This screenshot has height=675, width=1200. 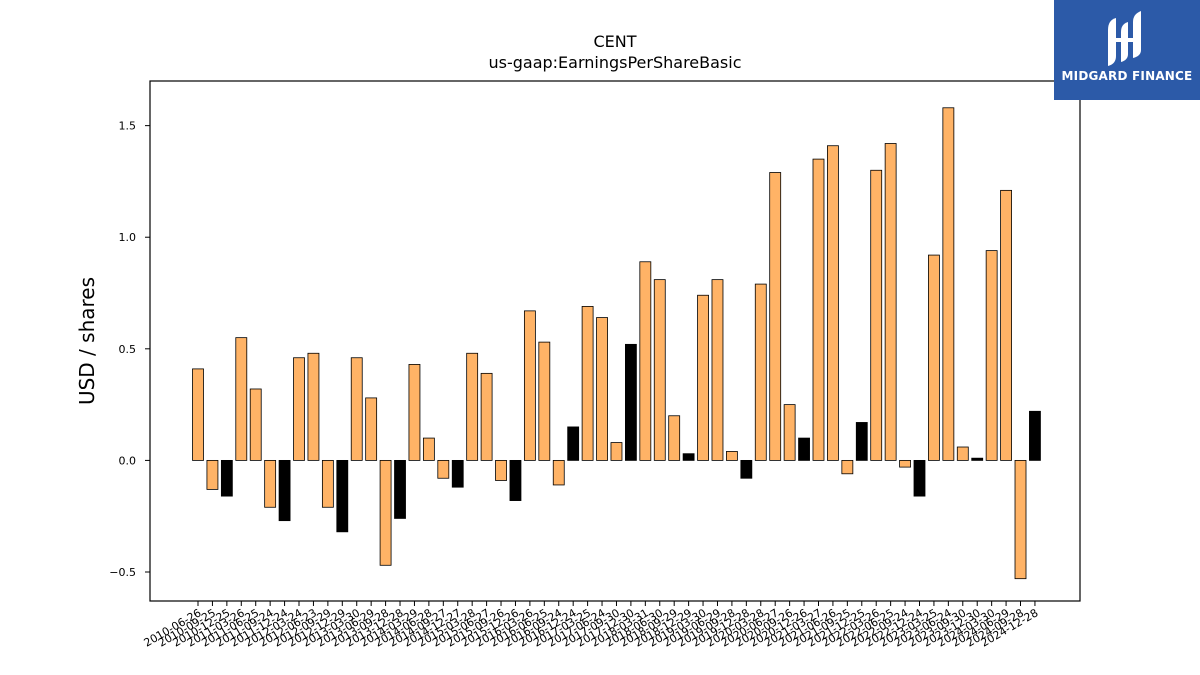 I want to click on y-tick-label: 1.5, so click(x=128, y=126).